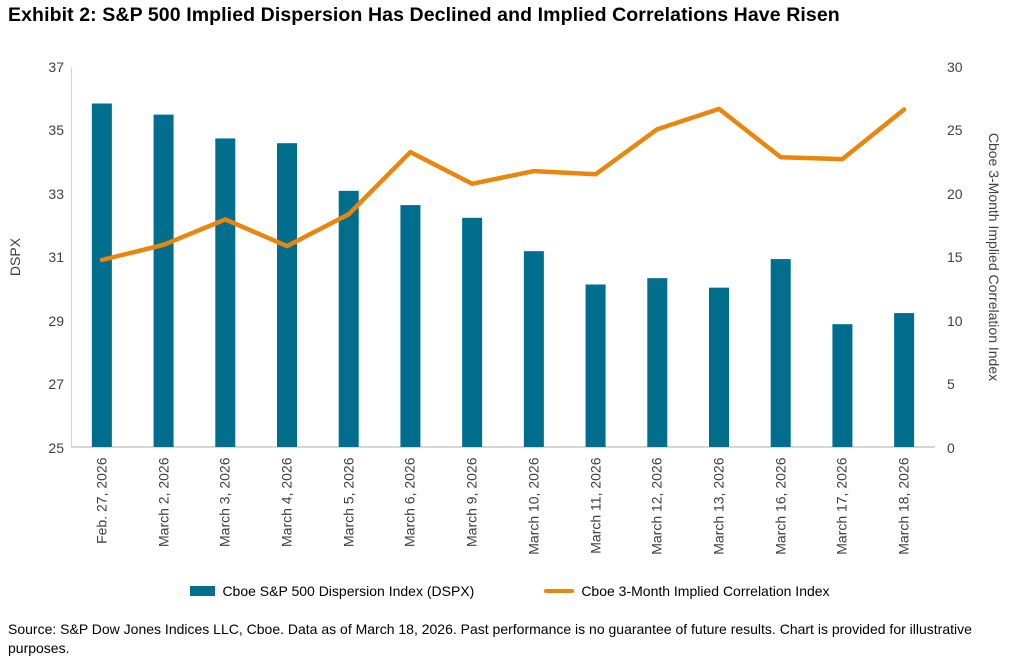  I want to click on right-axis-tick: 25, so click(955, 130).